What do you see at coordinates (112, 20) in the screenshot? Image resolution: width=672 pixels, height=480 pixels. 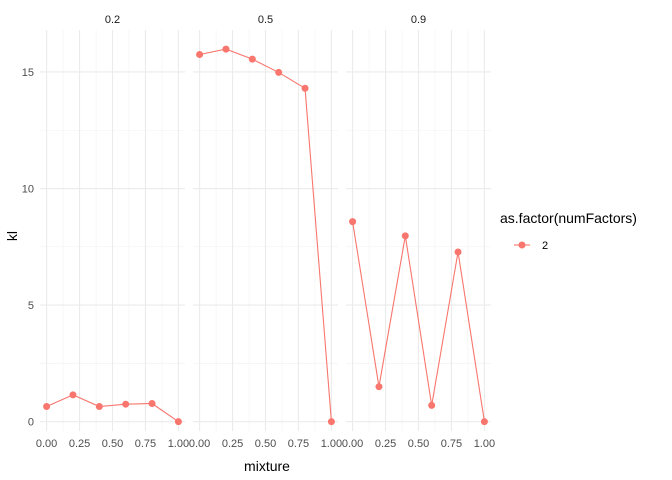 I see `facet-strip-label: 0.2` at bounding box center [112, 20].